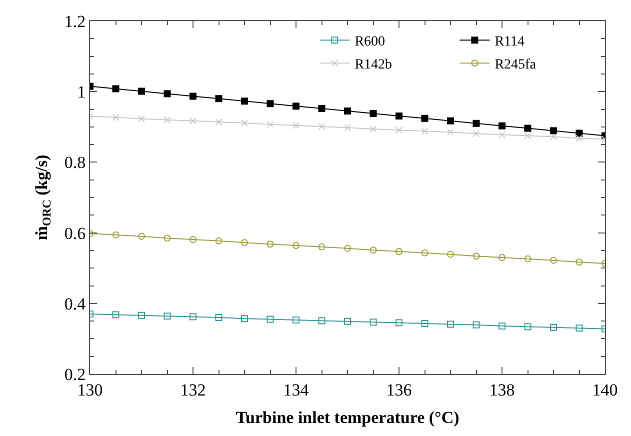  What do you see at coordinates (75, 304) in the screenshot?
I see `y-tick-label: 0.4` at bounding box center [75, 304].